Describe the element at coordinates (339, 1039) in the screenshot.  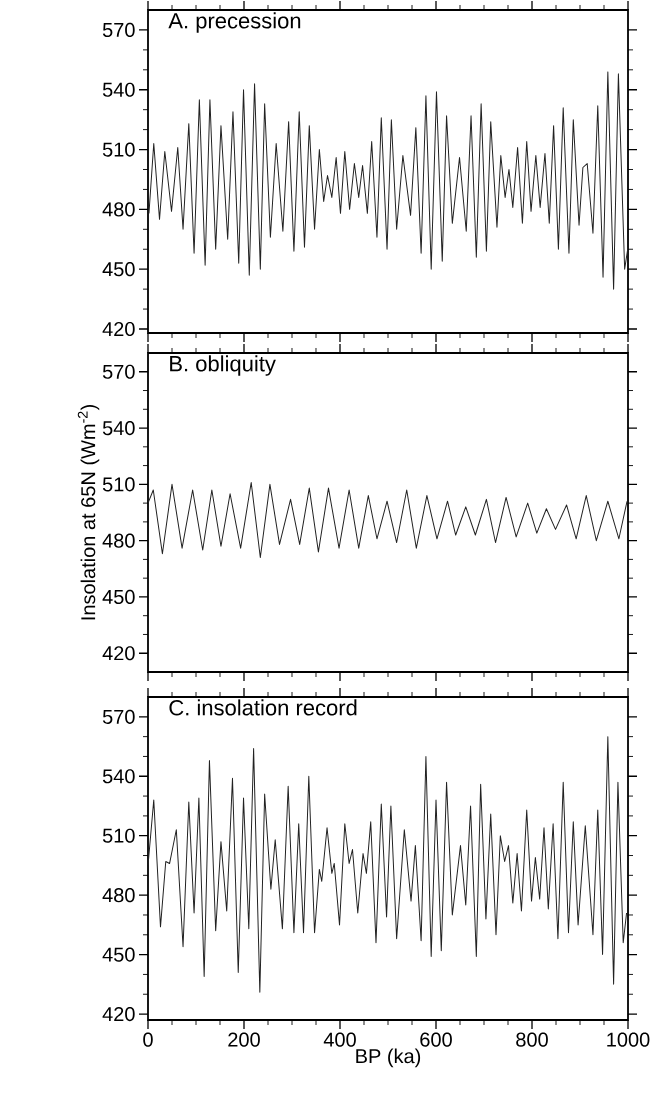
I see `x-tick-label: 400` at that location.